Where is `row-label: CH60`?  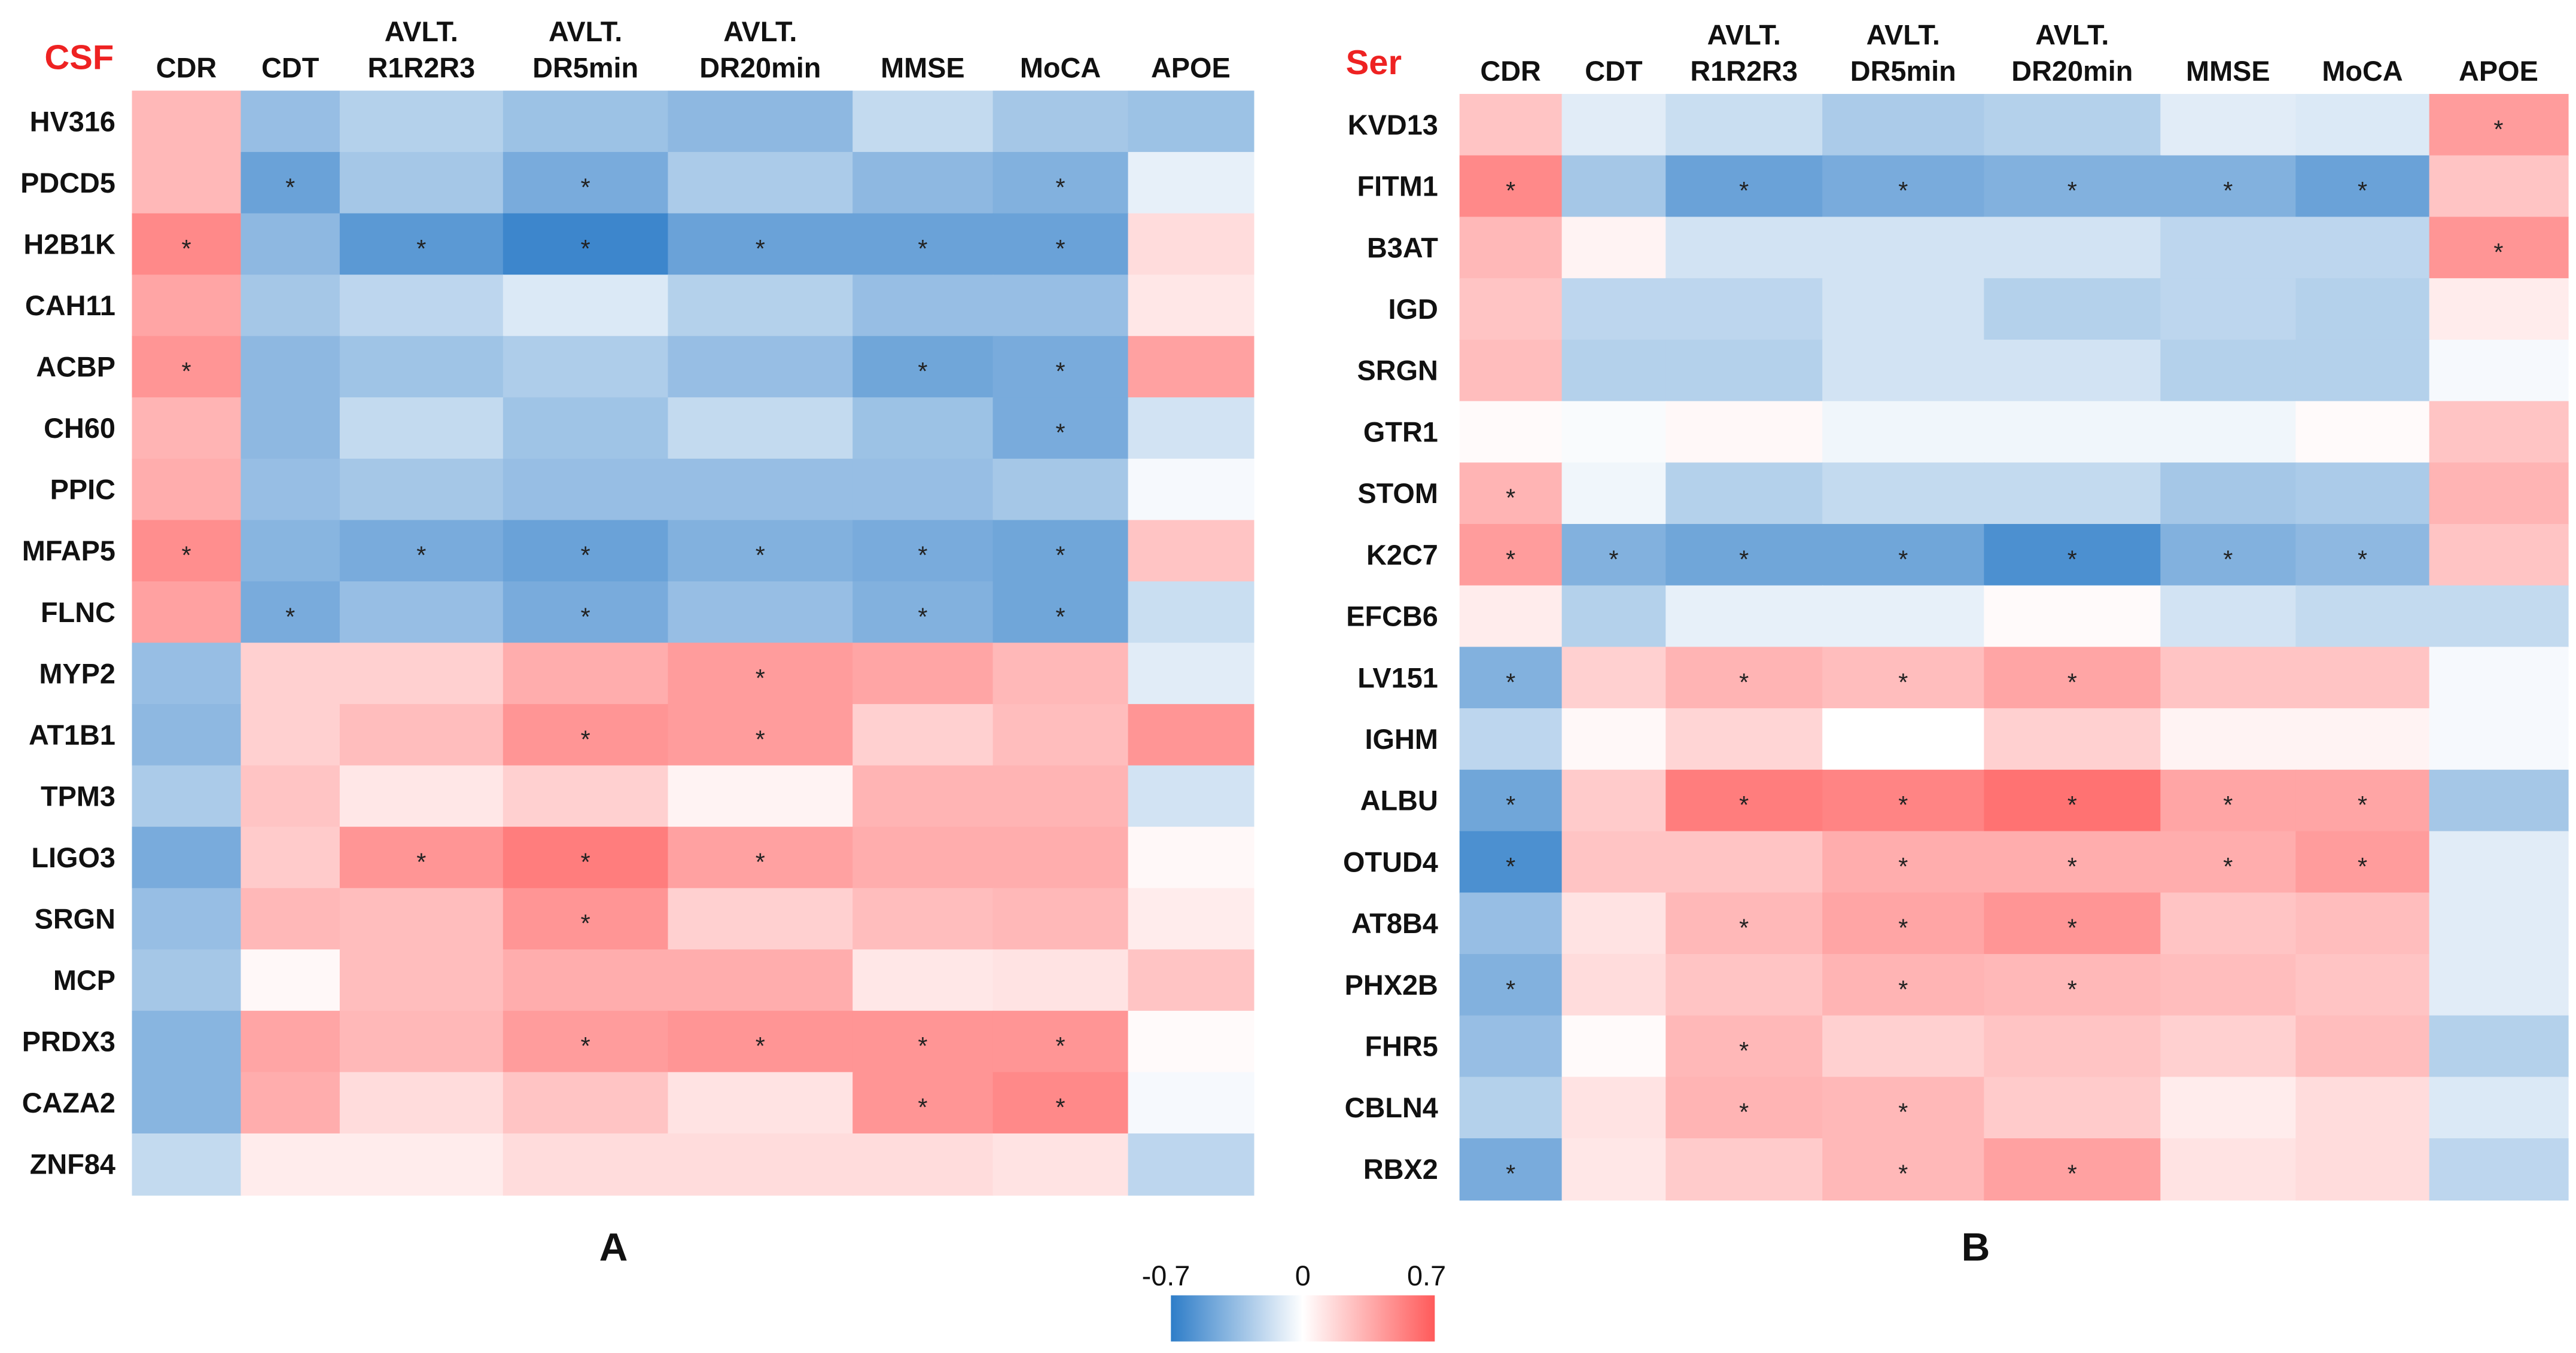 row-label: CH60 is located at coordinates (79, 428).